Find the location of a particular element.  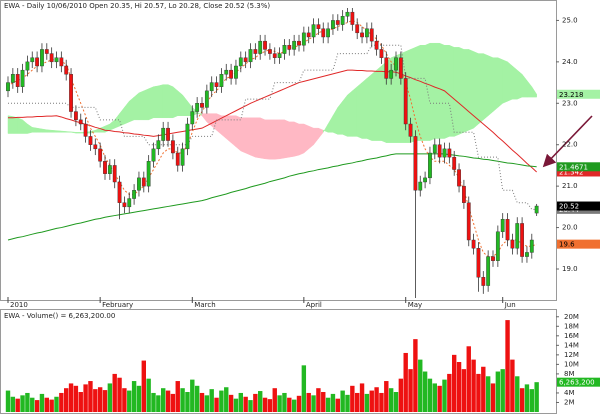

volume-marker-label: 6,263,200 is located at coordinates (577, 383).